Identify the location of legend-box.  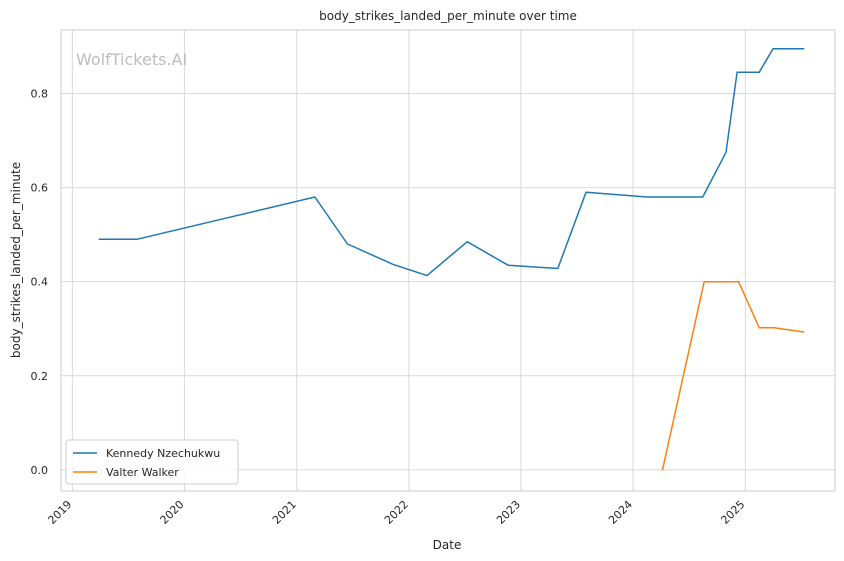
(152, 462).